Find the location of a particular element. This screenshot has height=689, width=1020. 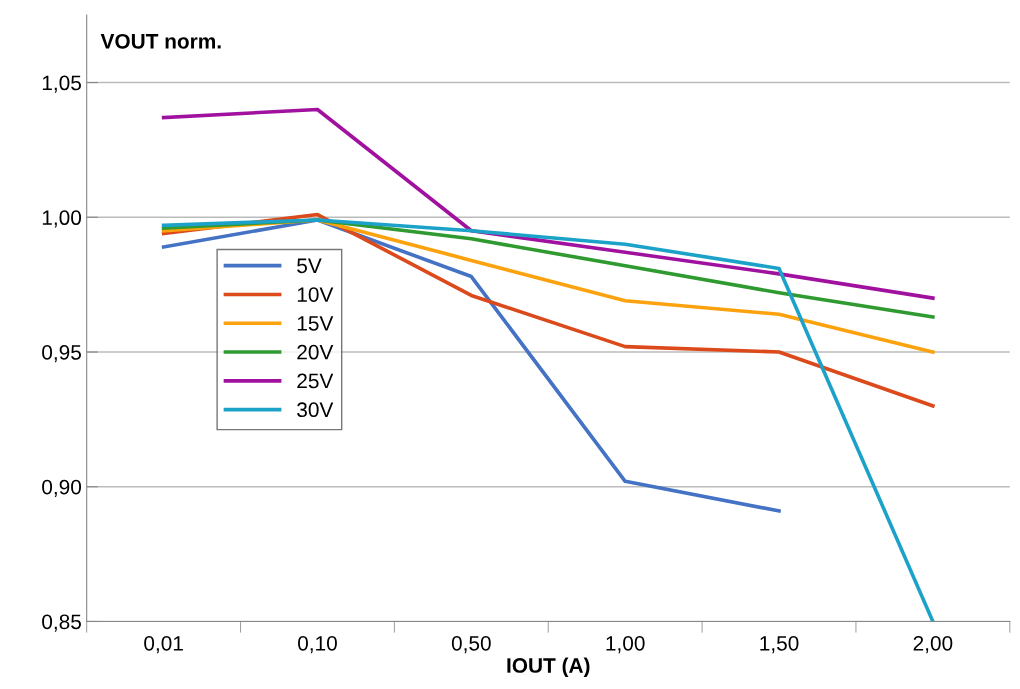

y-tick-label: 0,95 is located at coordinates (61, 354).